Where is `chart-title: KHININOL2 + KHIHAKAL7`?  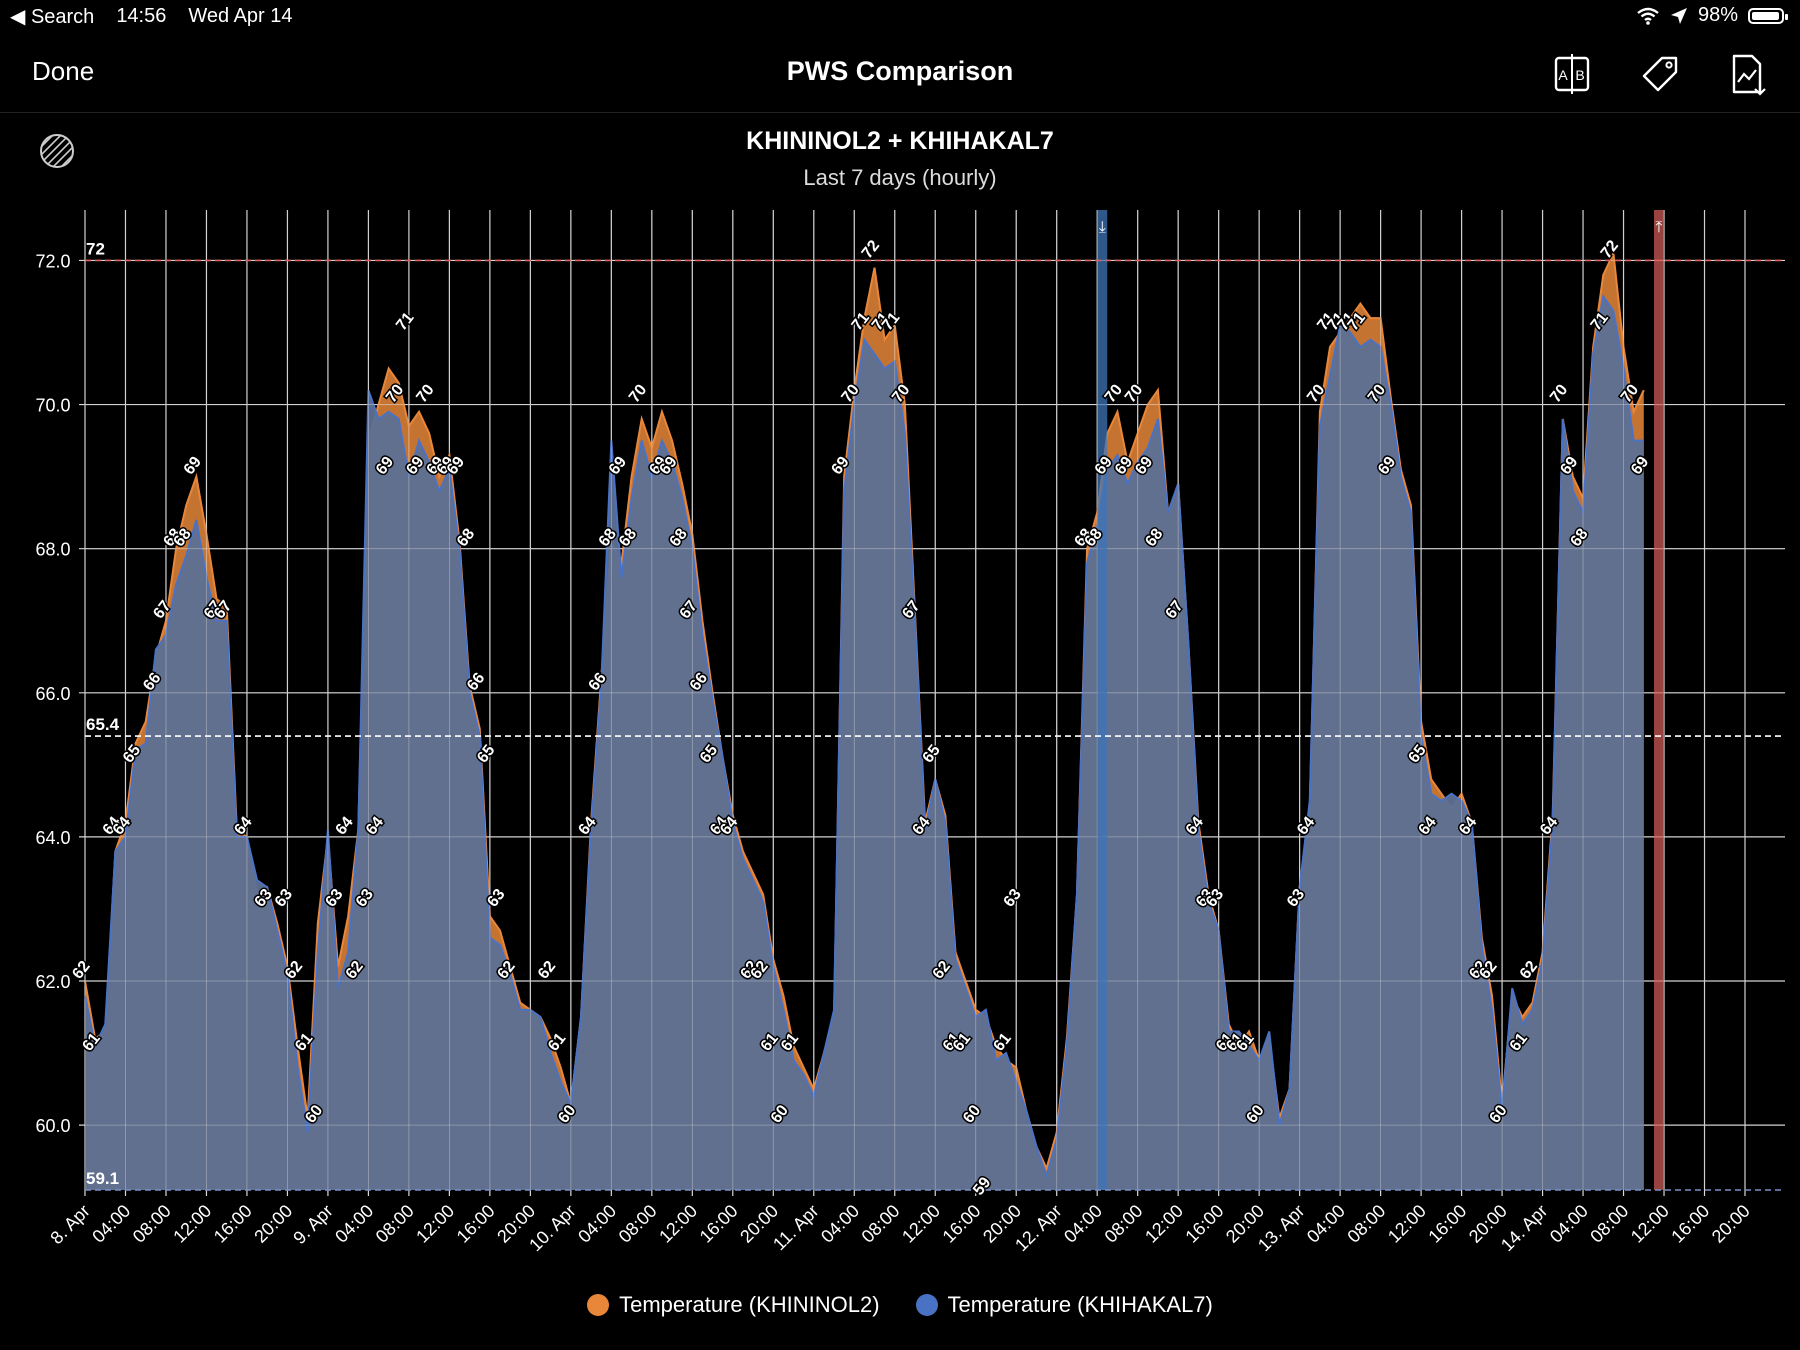
chart-title: KHININOL2 + KHIHAKAL7 is located at coordinates (900, 141).